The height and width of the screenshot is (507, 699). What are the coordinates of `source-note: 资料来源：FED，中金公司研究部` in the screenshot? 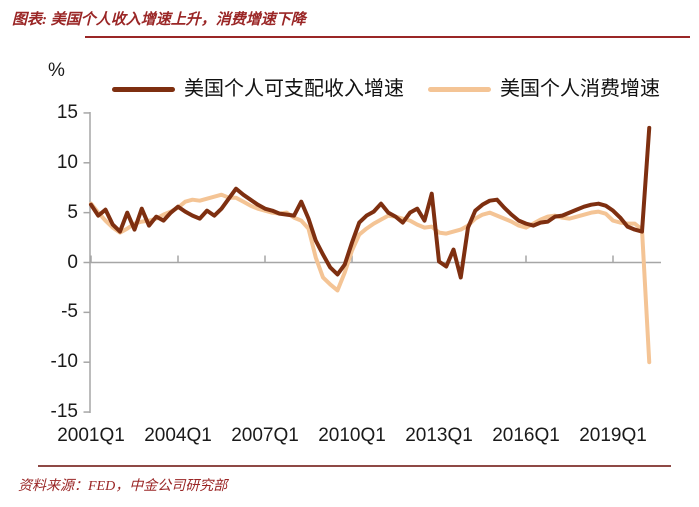 It's located at (123, 486).